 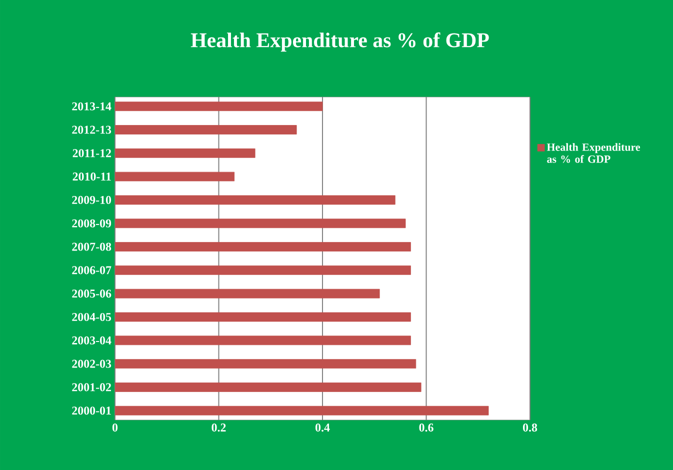 What do you see at coordinates (92, 294) in the screenshot?
I see `y-tick-label: 2005-06` at bounding box center [92, 294].